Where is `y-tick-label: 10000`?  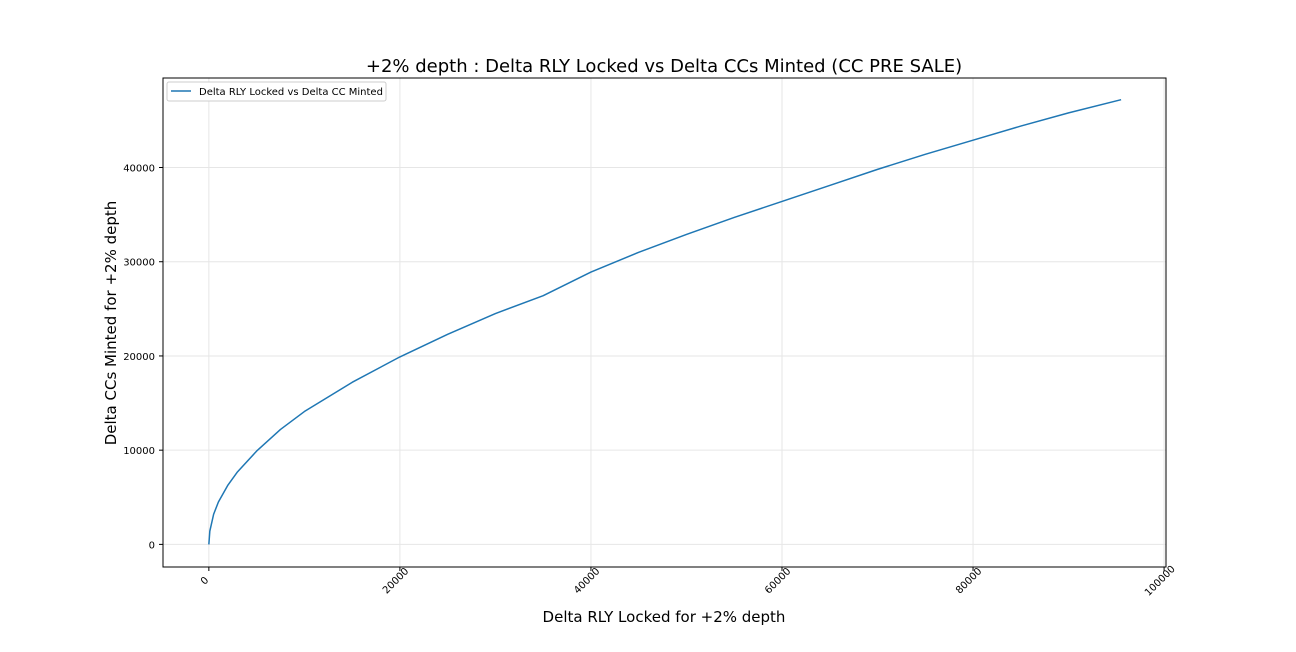 y-tick-label: 10000 is located at coordinates (139, 451).